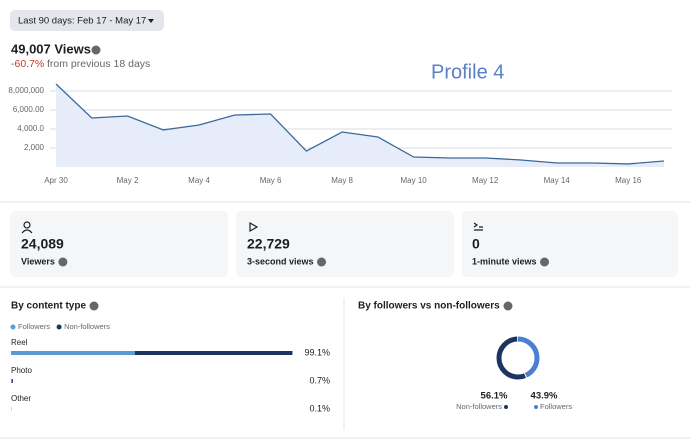 Image resolution: width=690 pixels, height=442 pixels. I want to click on row-value: 99.1%, so click(317, 352).